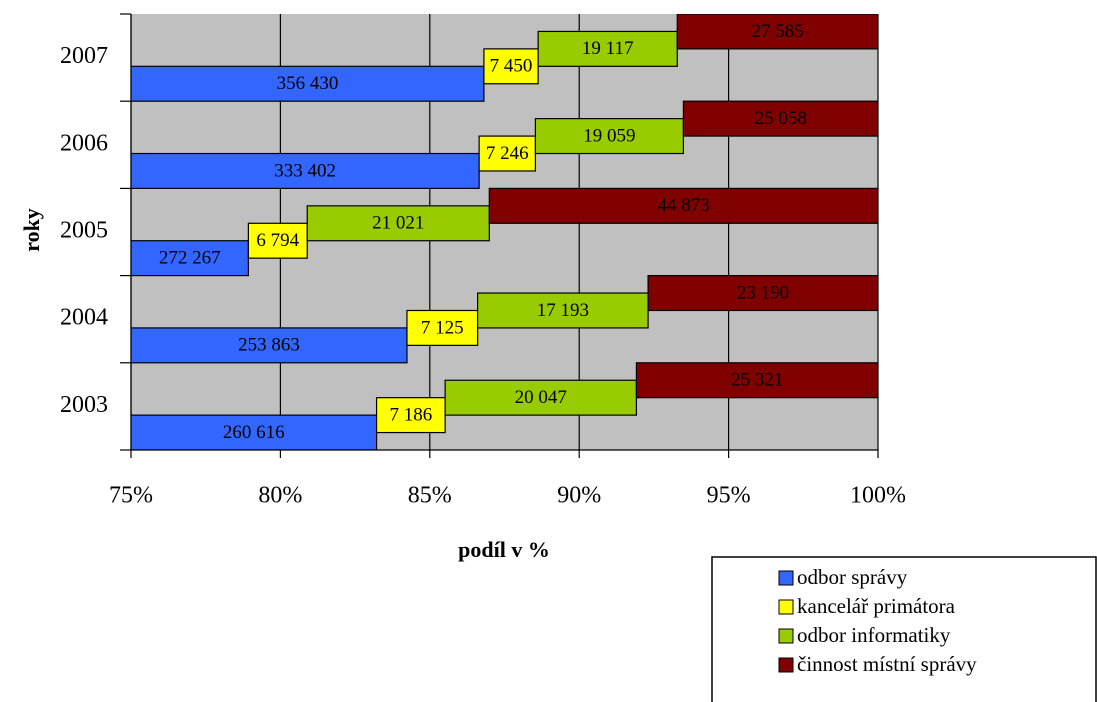  Describe the element at coordinates (84, 405) in the screenshot. I see `y-tick-label: 2003` at that location.